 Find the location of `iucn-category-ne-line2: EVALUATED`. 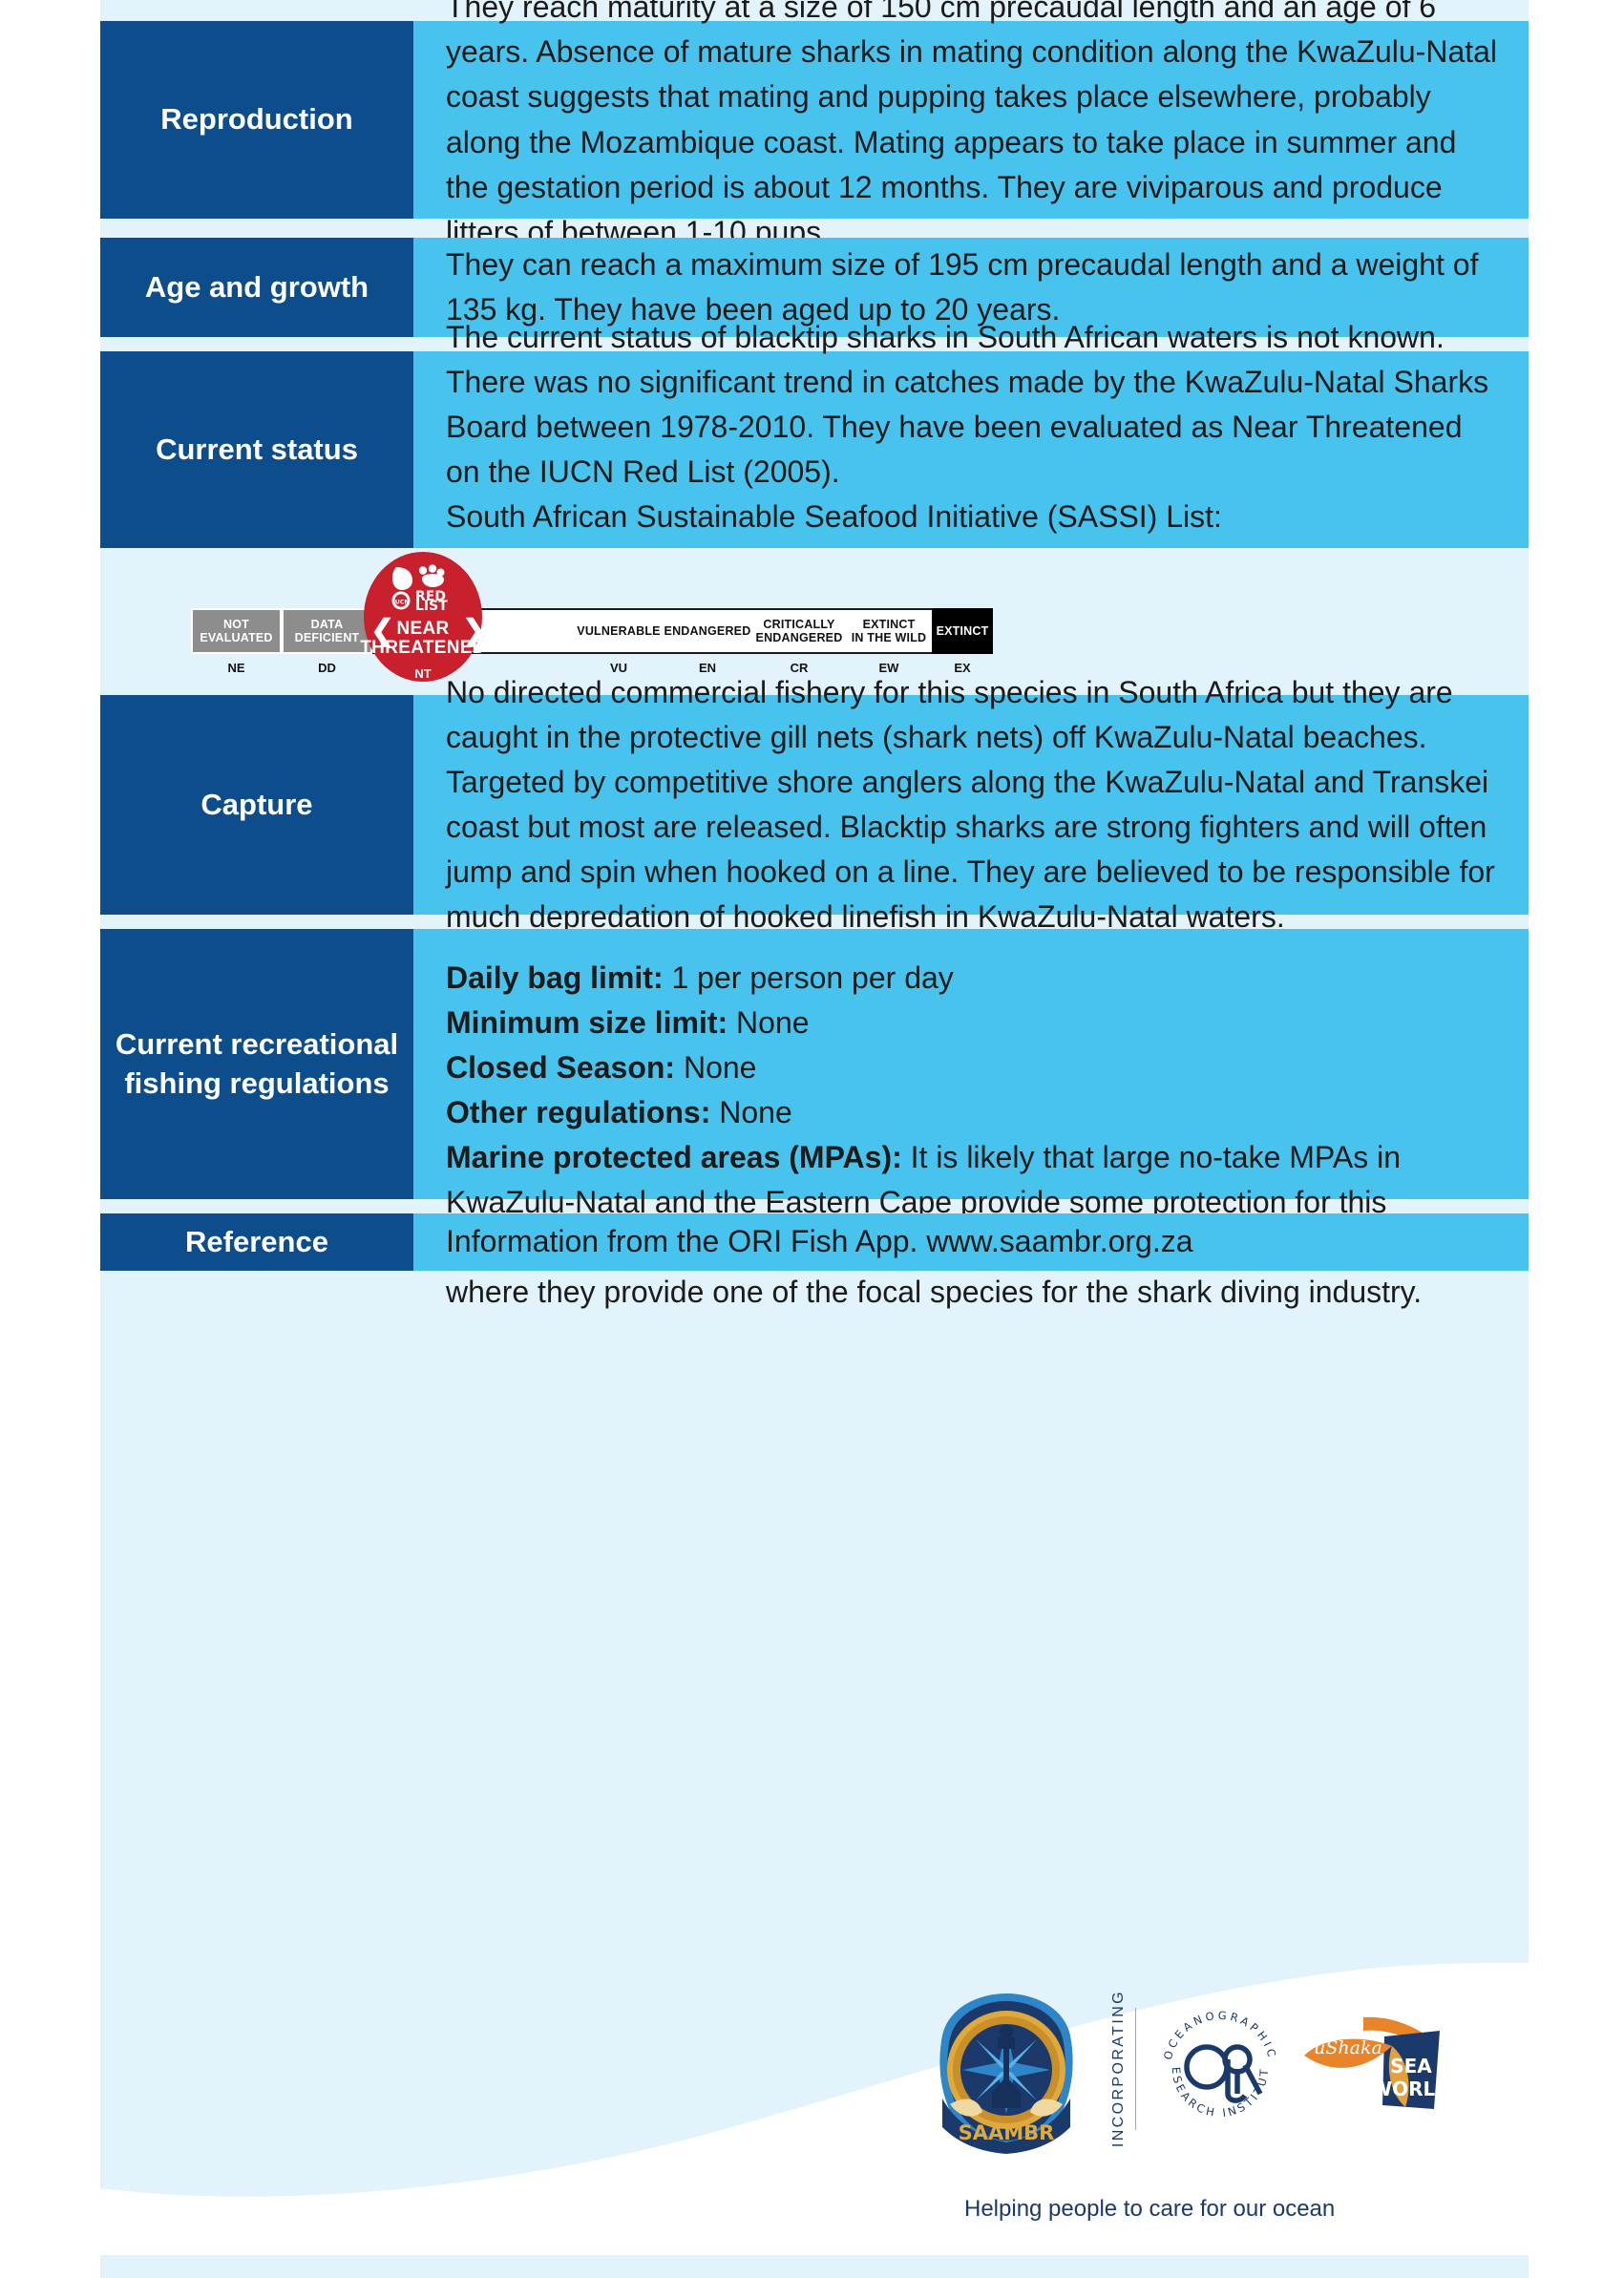

iucn-category-ne-line2: EVALUATED is located at coordinates (236, 637).